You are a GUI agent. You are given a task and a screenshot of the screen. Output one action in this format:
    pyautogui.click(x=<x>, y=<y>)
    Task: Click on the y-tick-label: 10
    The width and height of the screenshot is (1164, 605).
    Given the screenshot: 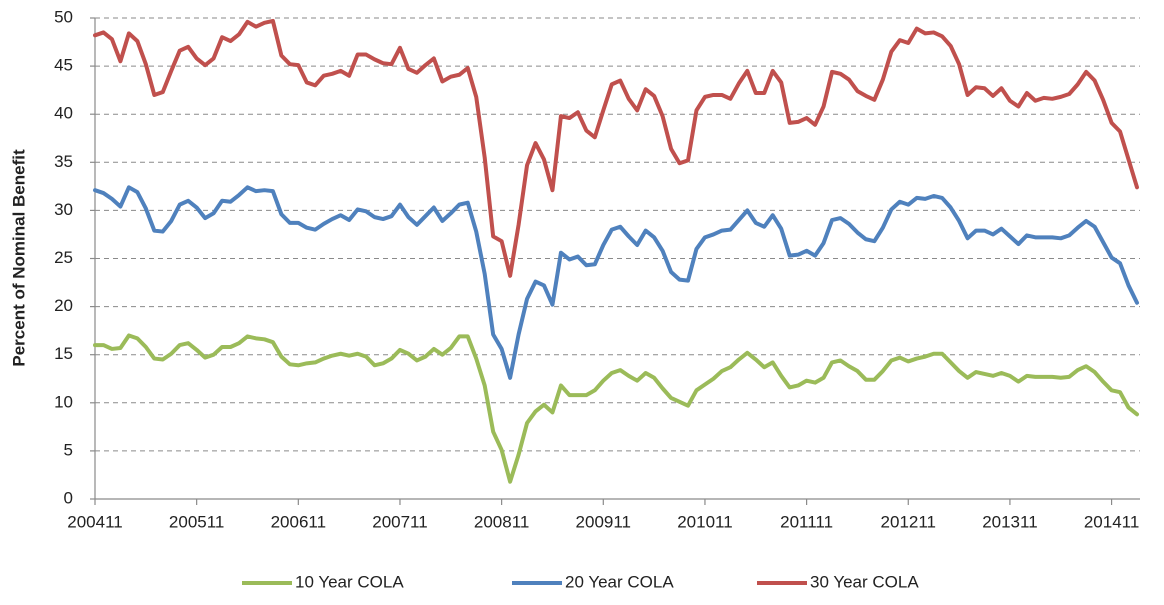 What is the action you would take?
    pyautogui.click(x=63, y=401)
    